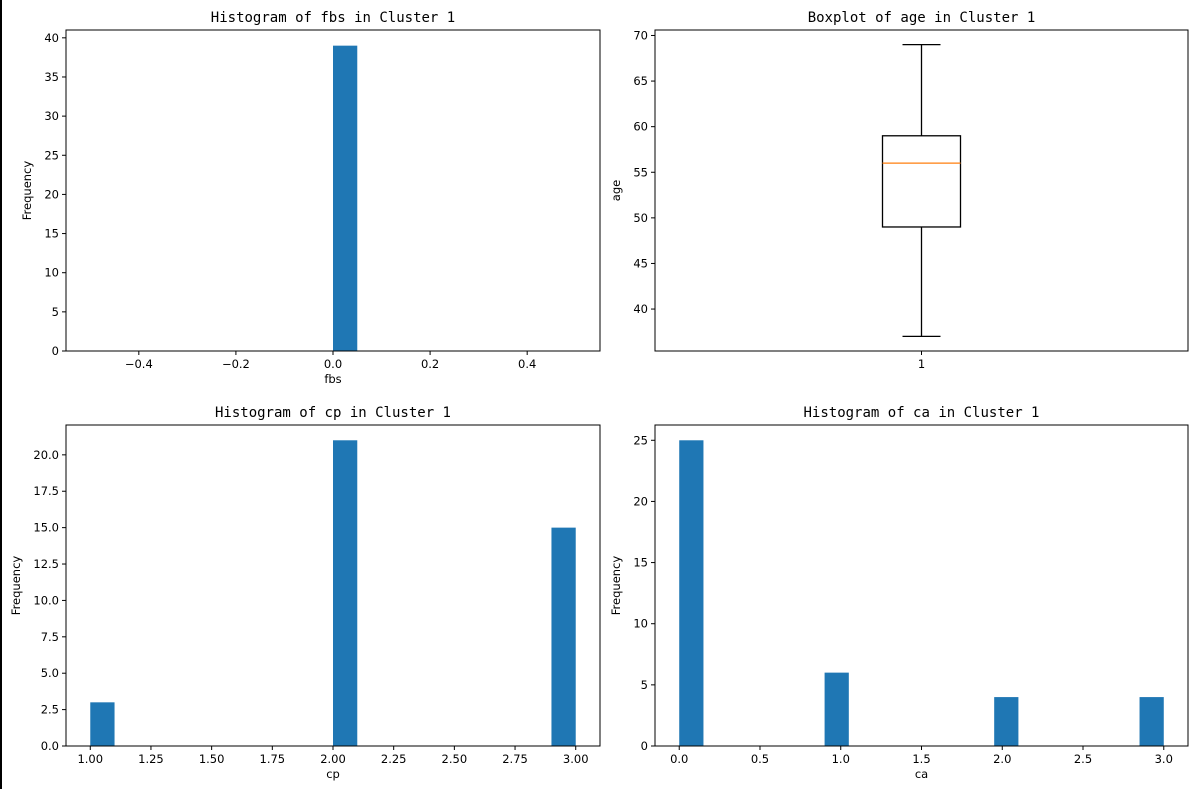  Describe the element at coordinates (1, 394) in the screenshot. I see `figure-left-border` at that location.